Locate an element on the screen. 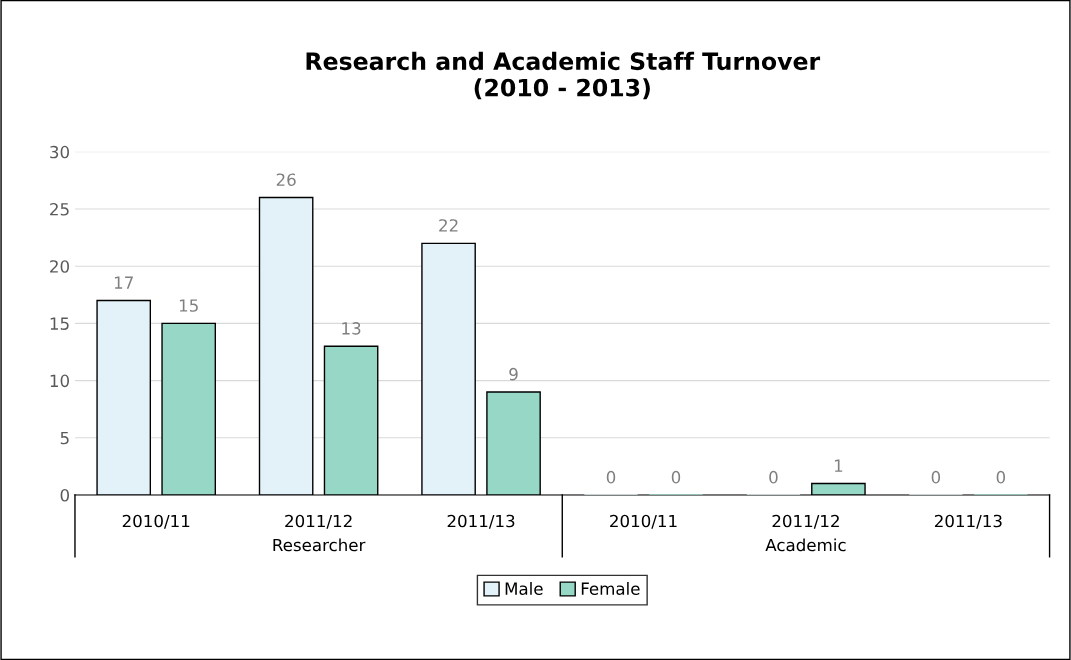 The image size is (1071, 660). y-tick-label: 25 is located at coordinates (59, 209).